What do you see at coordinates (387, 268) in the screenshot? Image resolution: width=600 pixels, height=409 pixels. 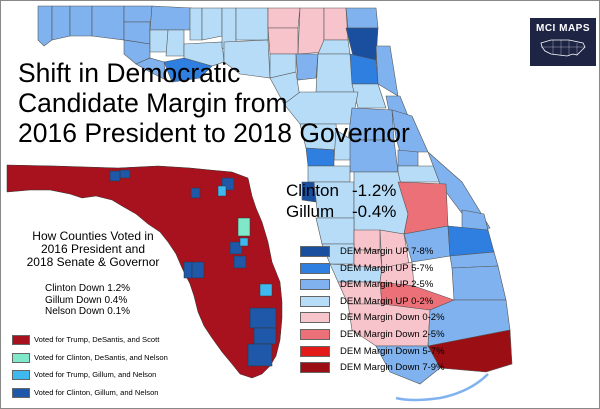 I see `legend-label: DEM Margin UP 5-7%` at bounding box center [387, 268].